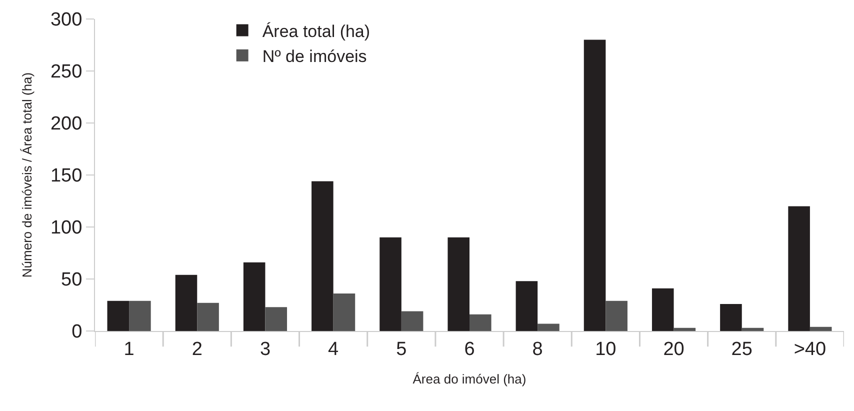  Describe the element at coordinates (469, 349) in the screenshot. I see `x-tick-label: 6` at that location.